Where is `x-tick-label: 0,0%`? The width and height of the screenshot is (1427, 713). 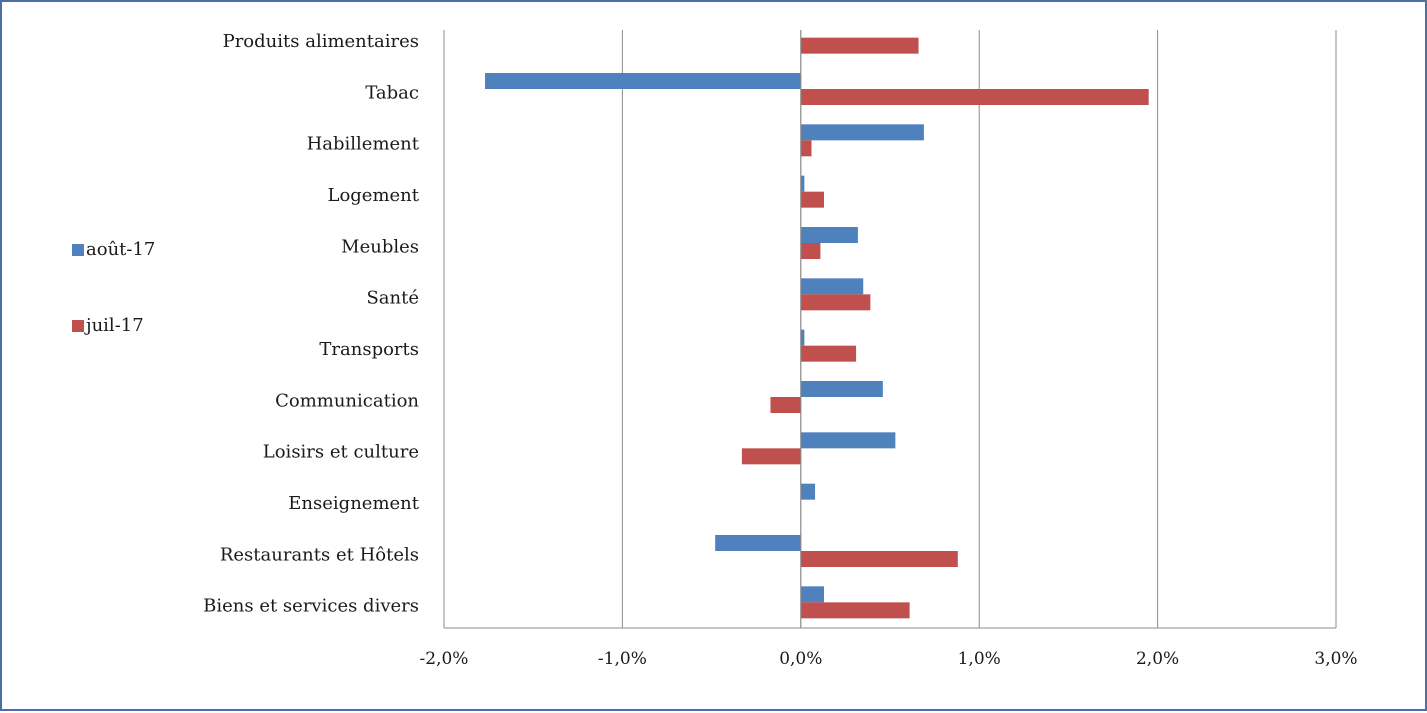 x-tick-label: 0,0% is located at coordinates (800, 659).